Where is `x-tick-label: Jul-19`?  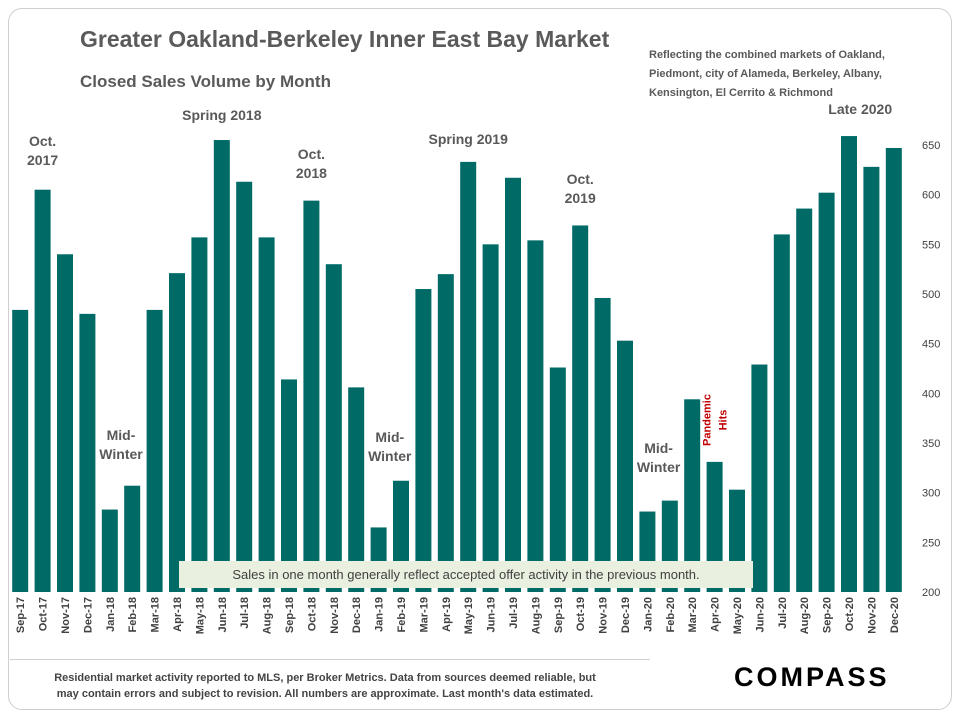
x-tick-label: Jul-19 is located at coordinates (514, 613).